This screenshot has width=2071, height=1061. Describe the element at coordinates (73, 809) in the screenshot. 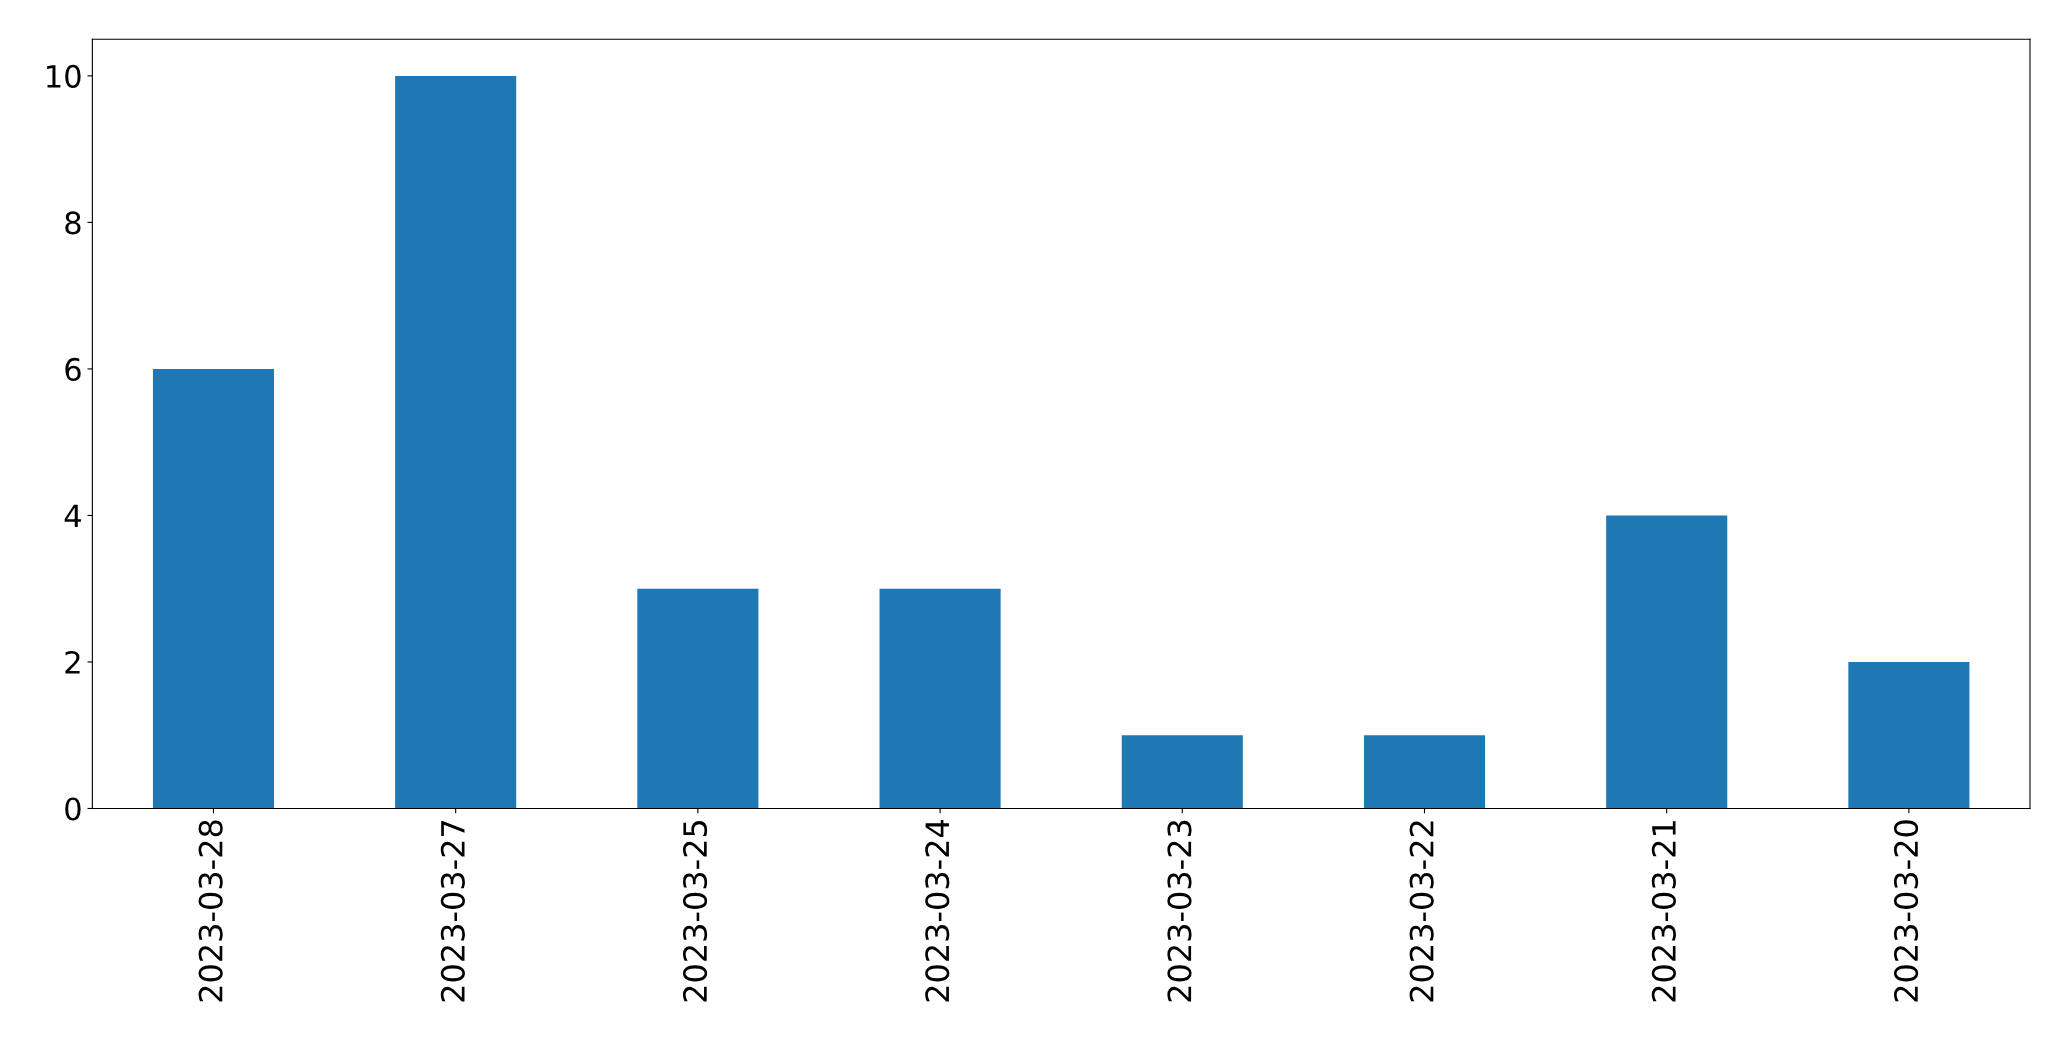

I see `y-tick-label: 0` at that location.